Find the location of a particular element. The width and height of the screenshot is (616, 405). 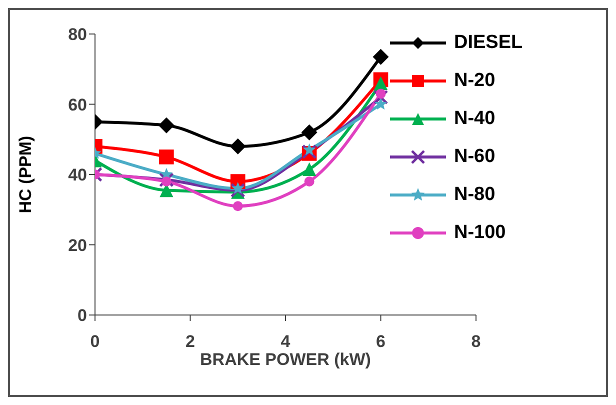

legend-label: N-60 is located at coordinates (475, 157).